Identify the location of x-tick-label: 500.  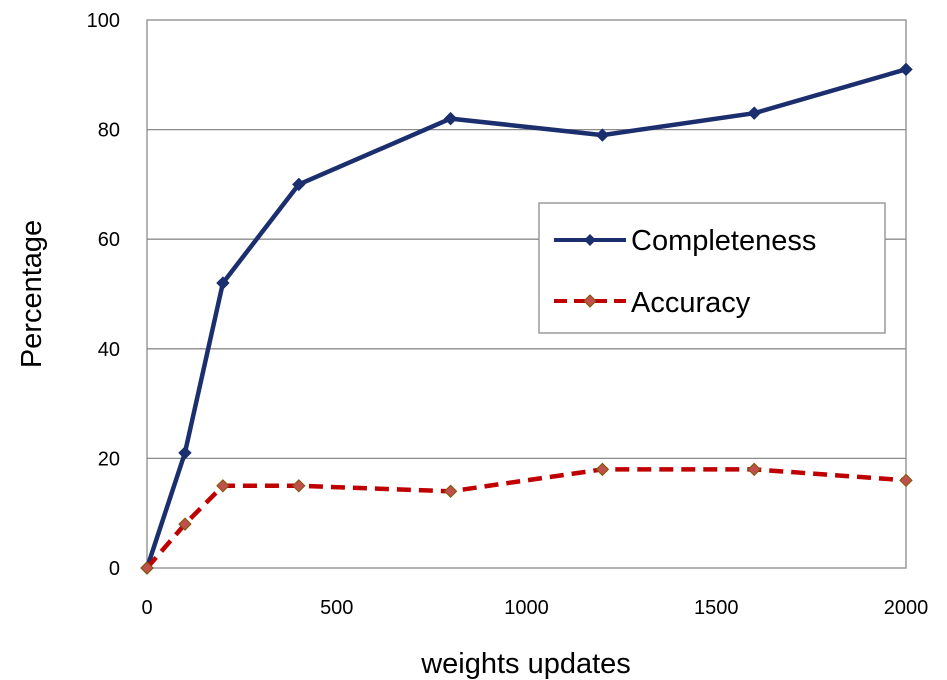
(336, 608).